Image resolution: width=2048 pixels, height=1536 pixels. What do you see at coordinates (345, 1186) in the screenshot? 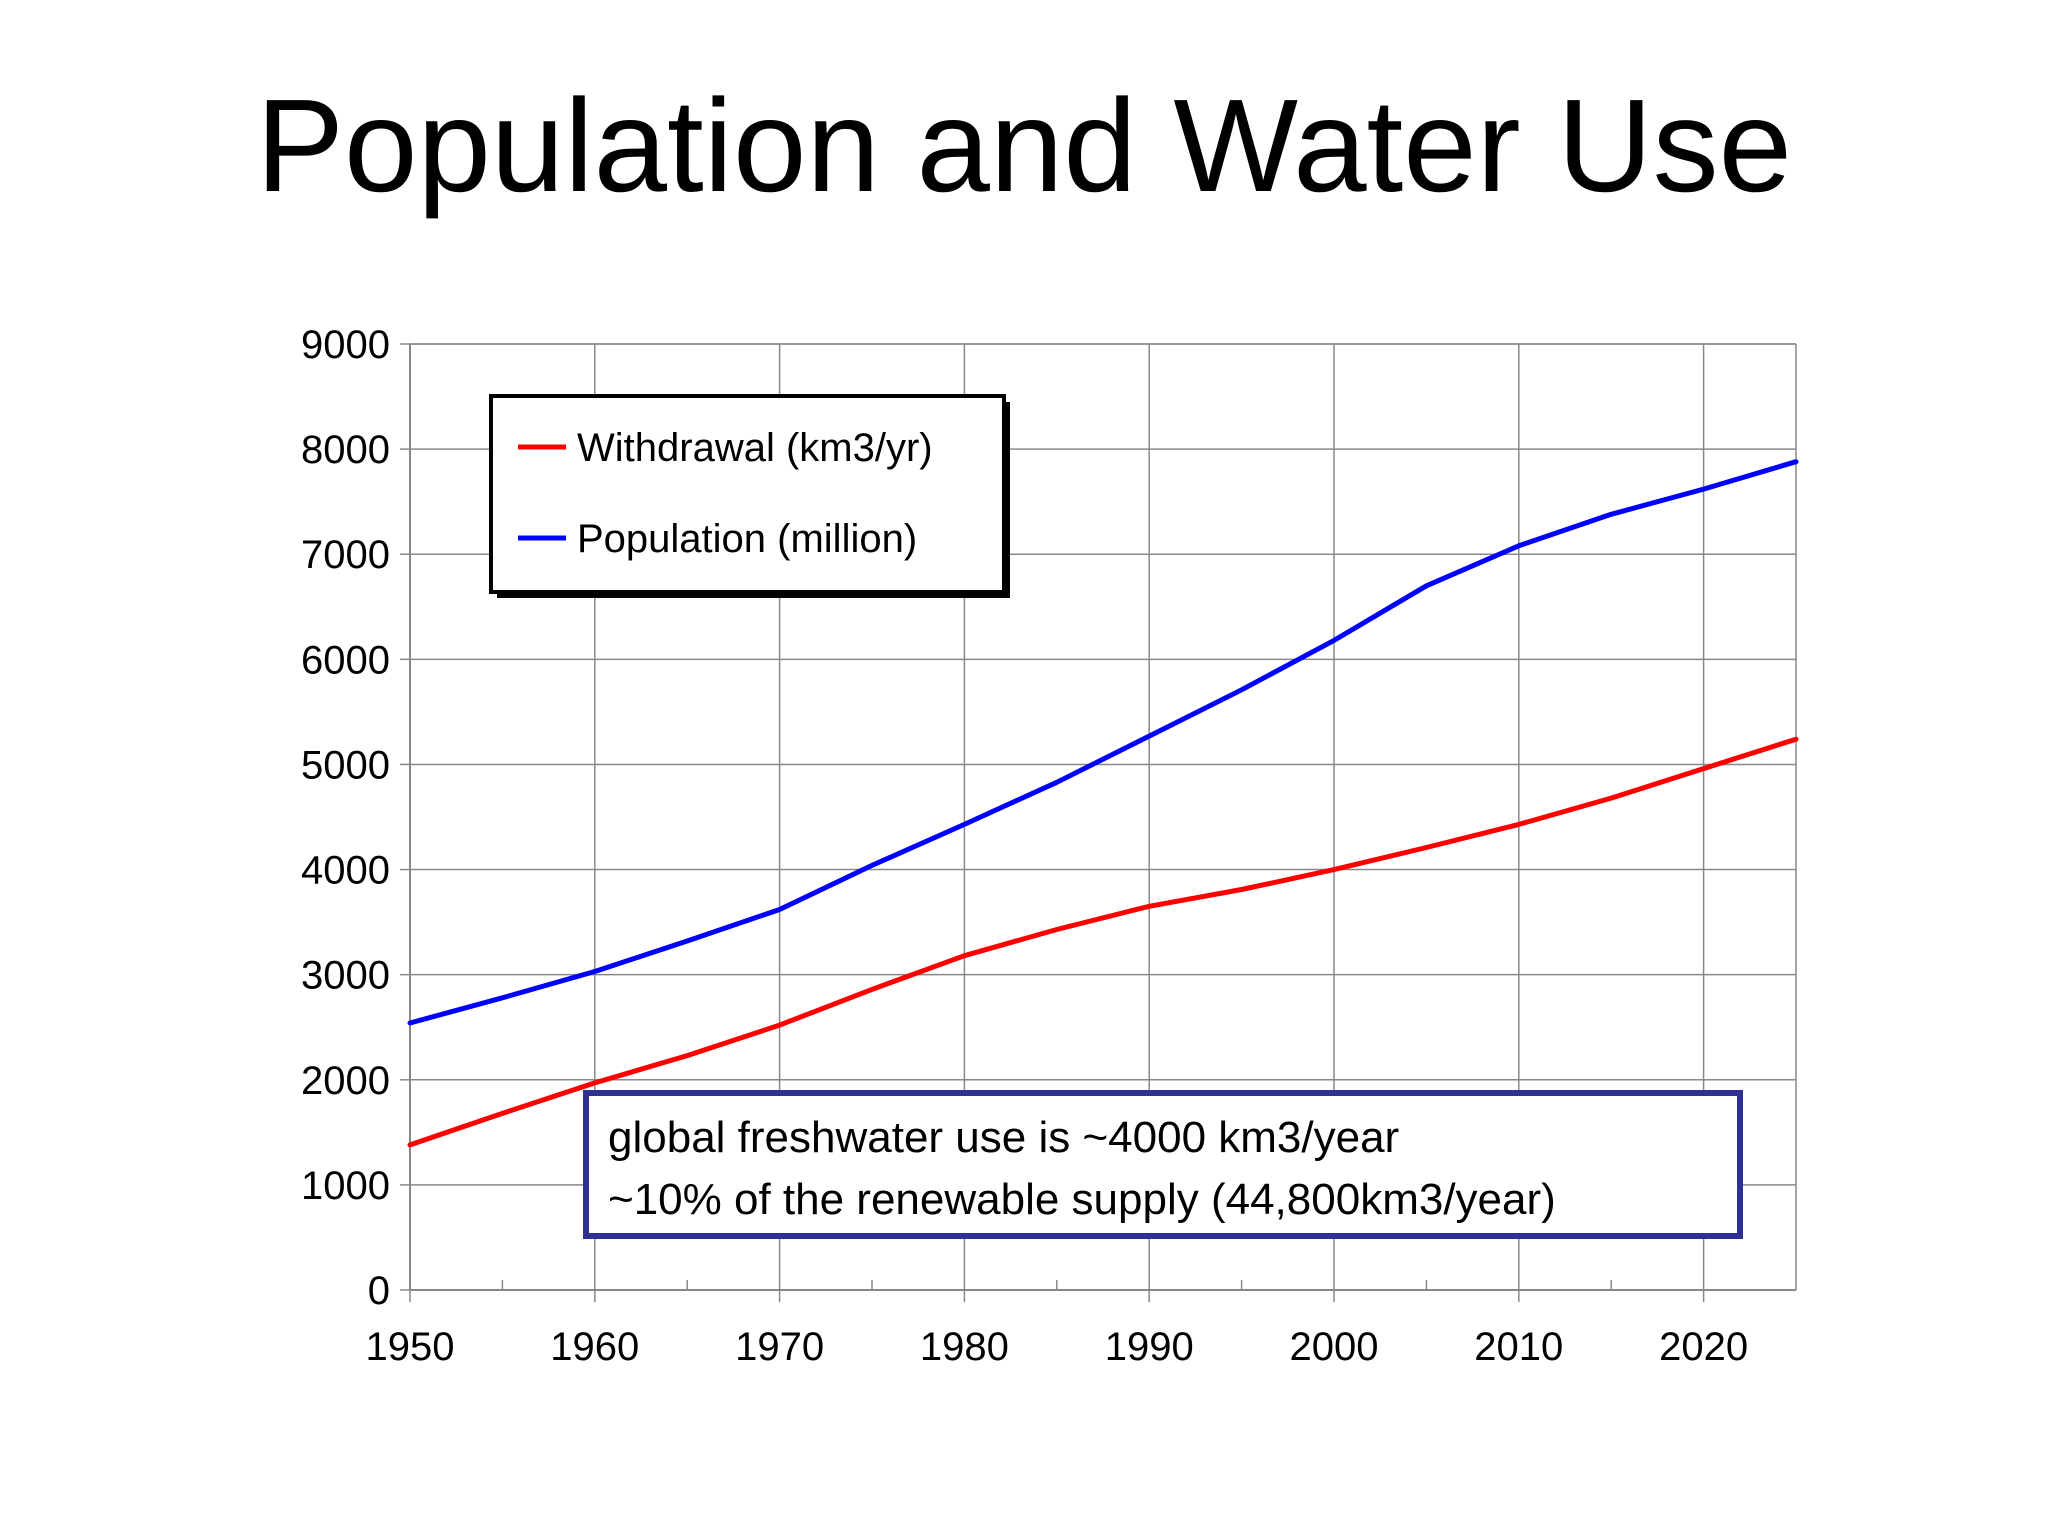
I see `y-tick-label: 1000` at bounding box center [345, 1186].